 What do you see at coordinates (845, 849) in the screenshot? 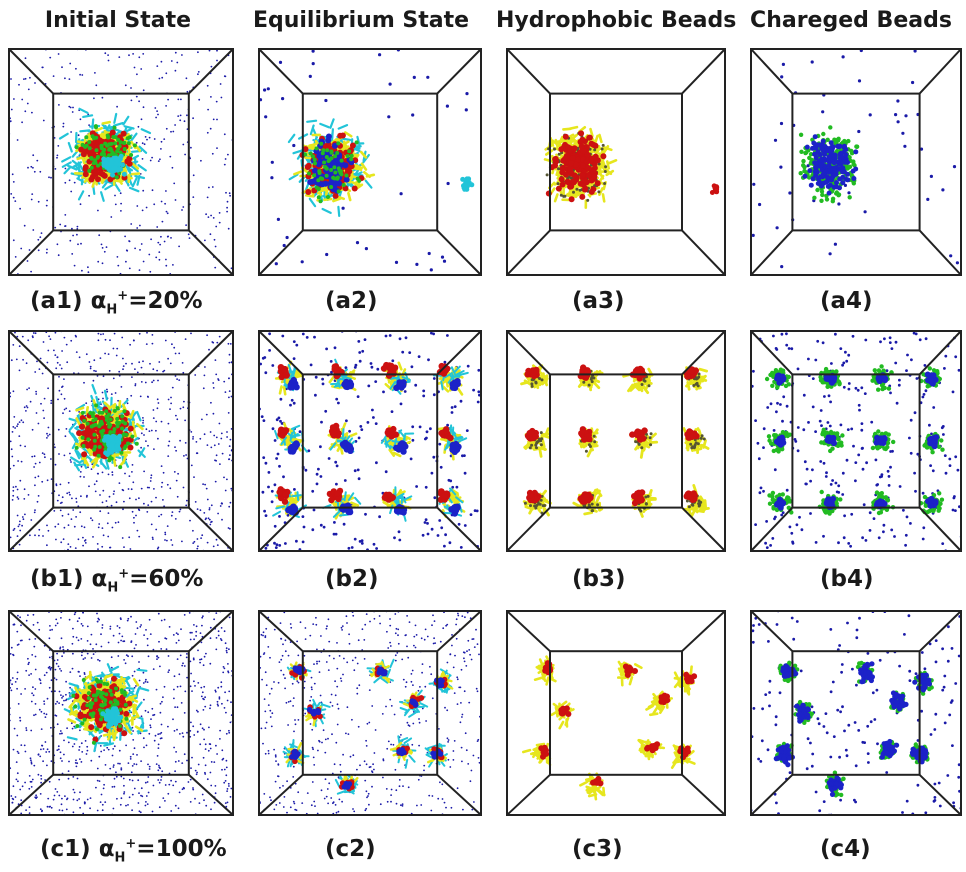
I see `panel-label-c4: (c4)` at bounding box center [845, 849].